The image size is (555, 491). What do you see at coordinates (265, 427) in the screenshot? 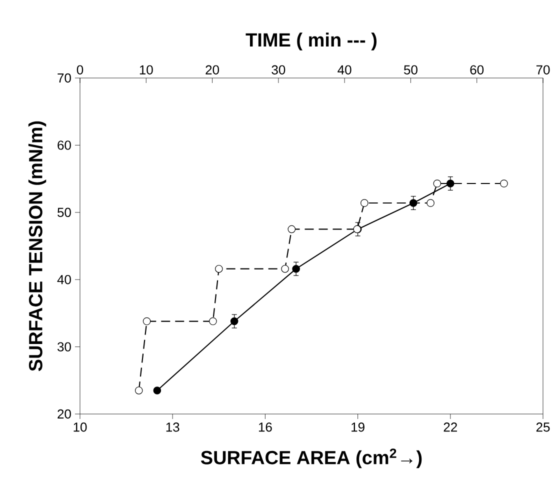
I see `x-tick-label: 16` at bounding box center [265, 427].